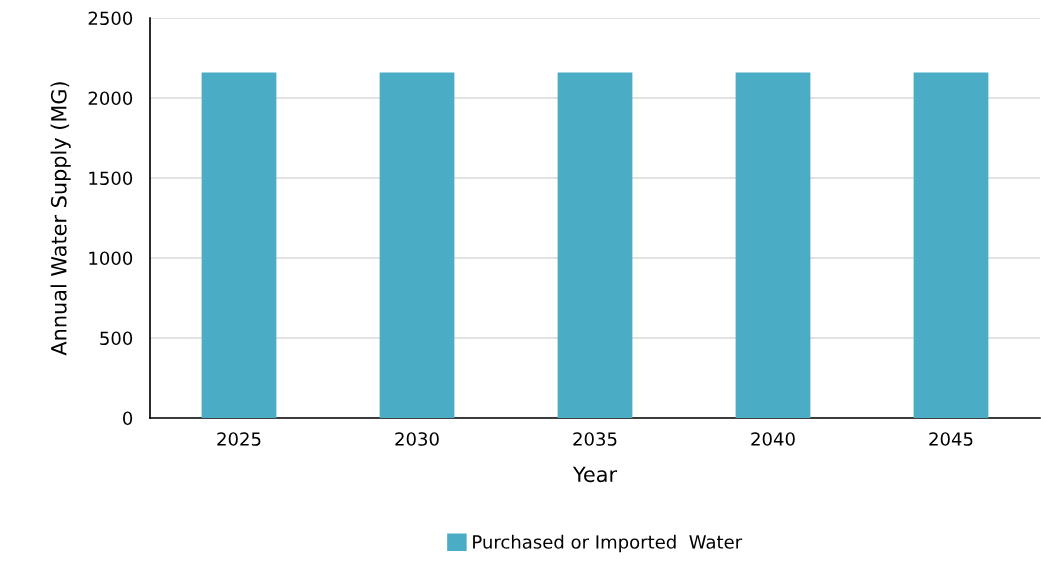 The height and width of the screenshot is (561, 1041). What do you see at coordinates (60, 219) in the screenshot?
I see `y-axis-title: Annual Water Supply (MG)` at bounding box center [60, 219].